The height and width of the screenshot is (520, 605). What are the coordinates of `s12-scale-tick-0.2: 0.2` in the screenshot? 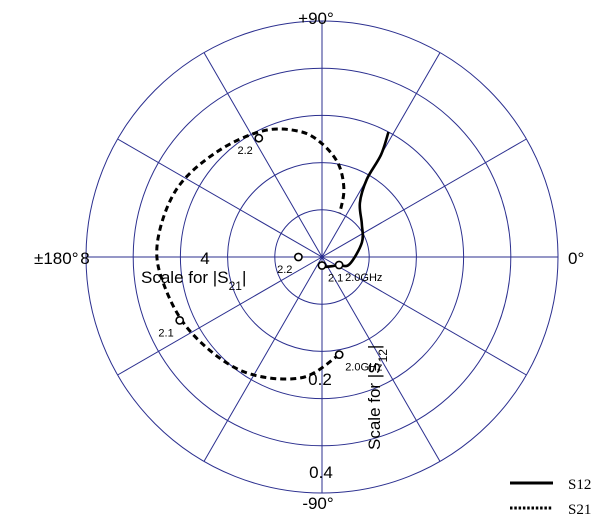 It's located at (320, 379).